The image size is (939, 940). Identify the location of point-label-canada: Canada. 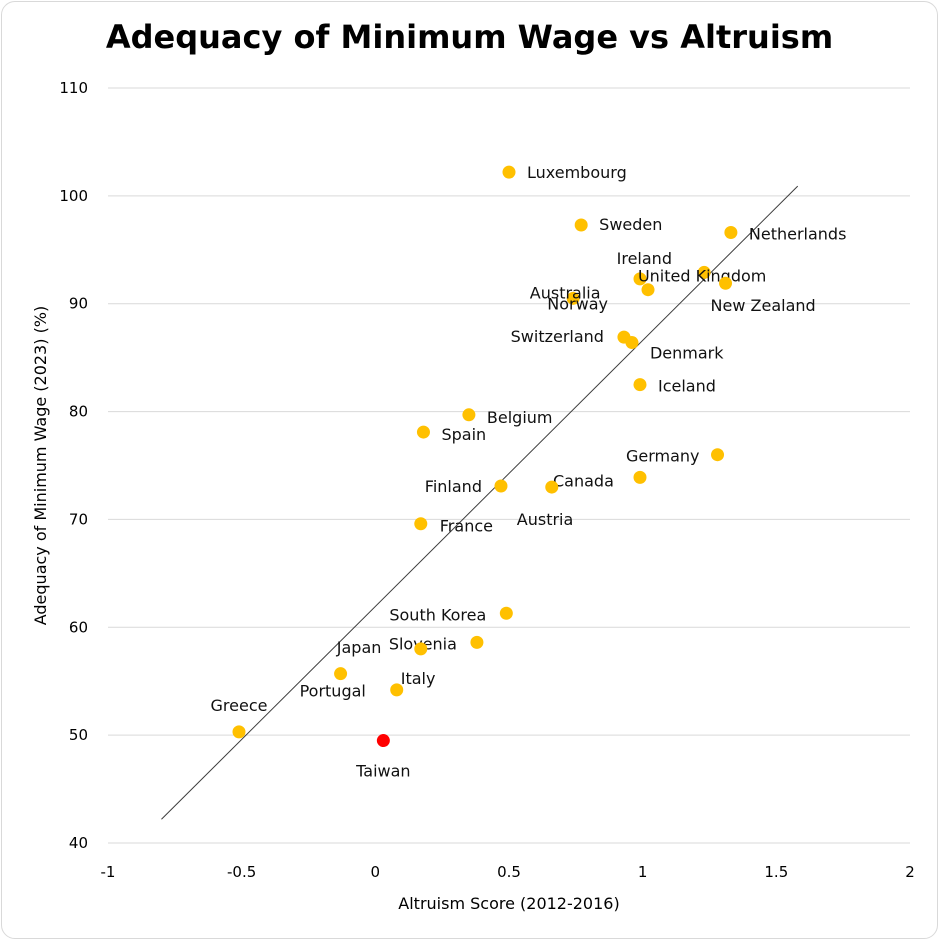
(583, 480).